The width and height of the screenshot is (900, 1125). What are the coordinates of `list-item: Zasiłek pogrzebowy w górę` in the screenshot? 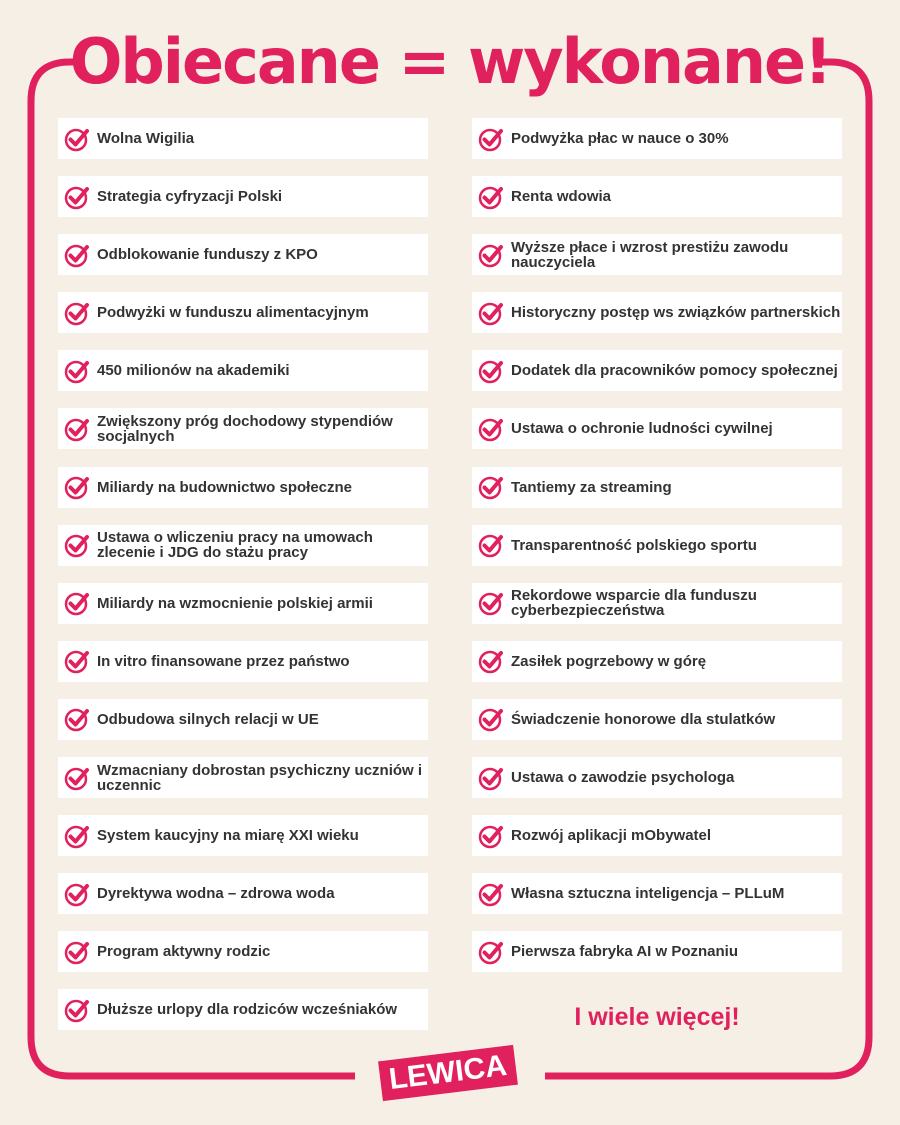 It's located at (657, 661).